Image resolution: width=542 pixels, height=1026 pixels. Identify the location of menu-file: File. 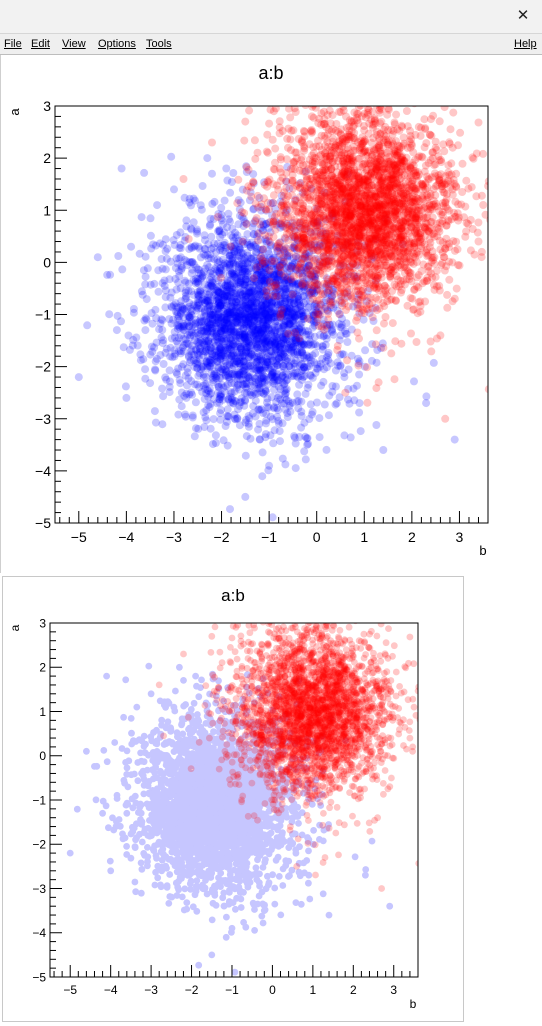
(13, 44).